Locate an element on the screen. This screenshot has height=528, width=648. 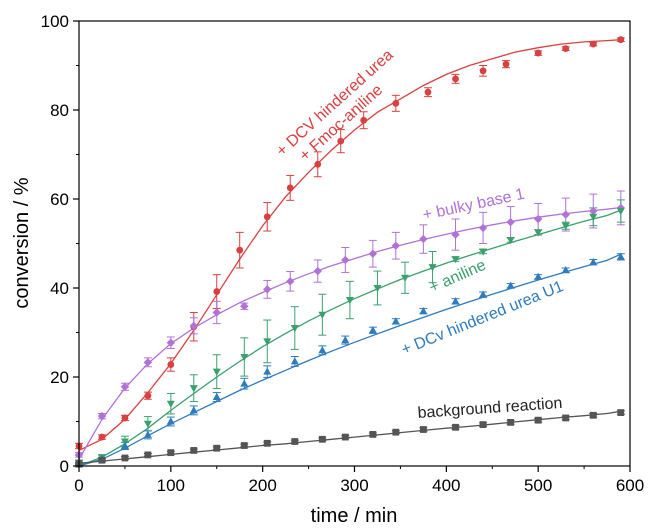
x-tick-label: 300 is located at coordinates (354, 485).